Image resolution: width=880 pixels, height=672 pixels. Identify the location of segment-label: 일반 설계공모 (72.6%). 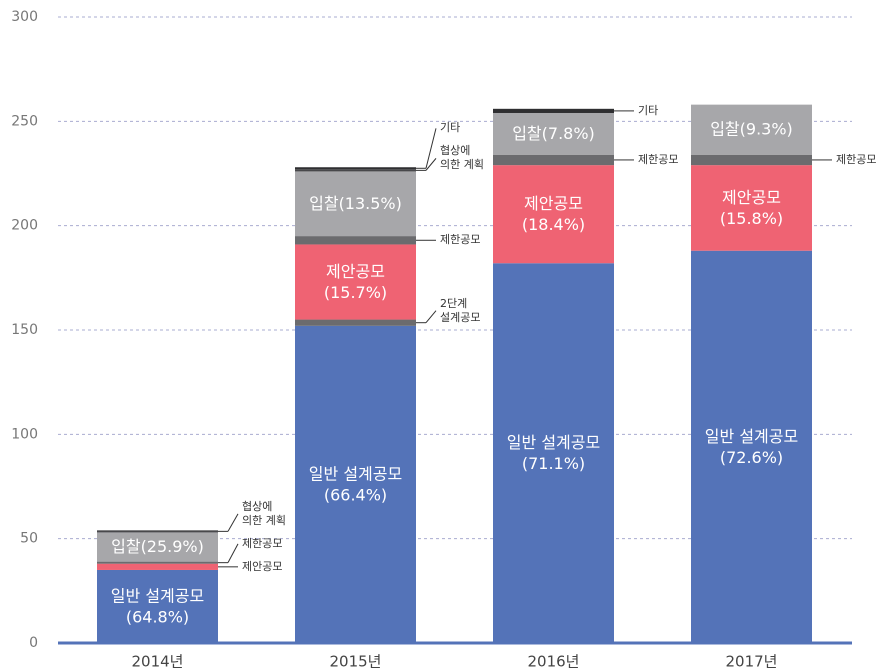
(751, 446).